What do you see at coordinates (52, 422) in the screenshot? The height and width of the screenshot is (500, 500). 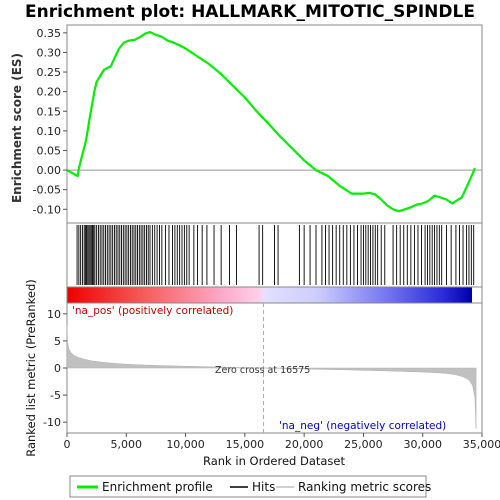 I see `metric-y-tick-label: -10` at bounding box center [52, 422].